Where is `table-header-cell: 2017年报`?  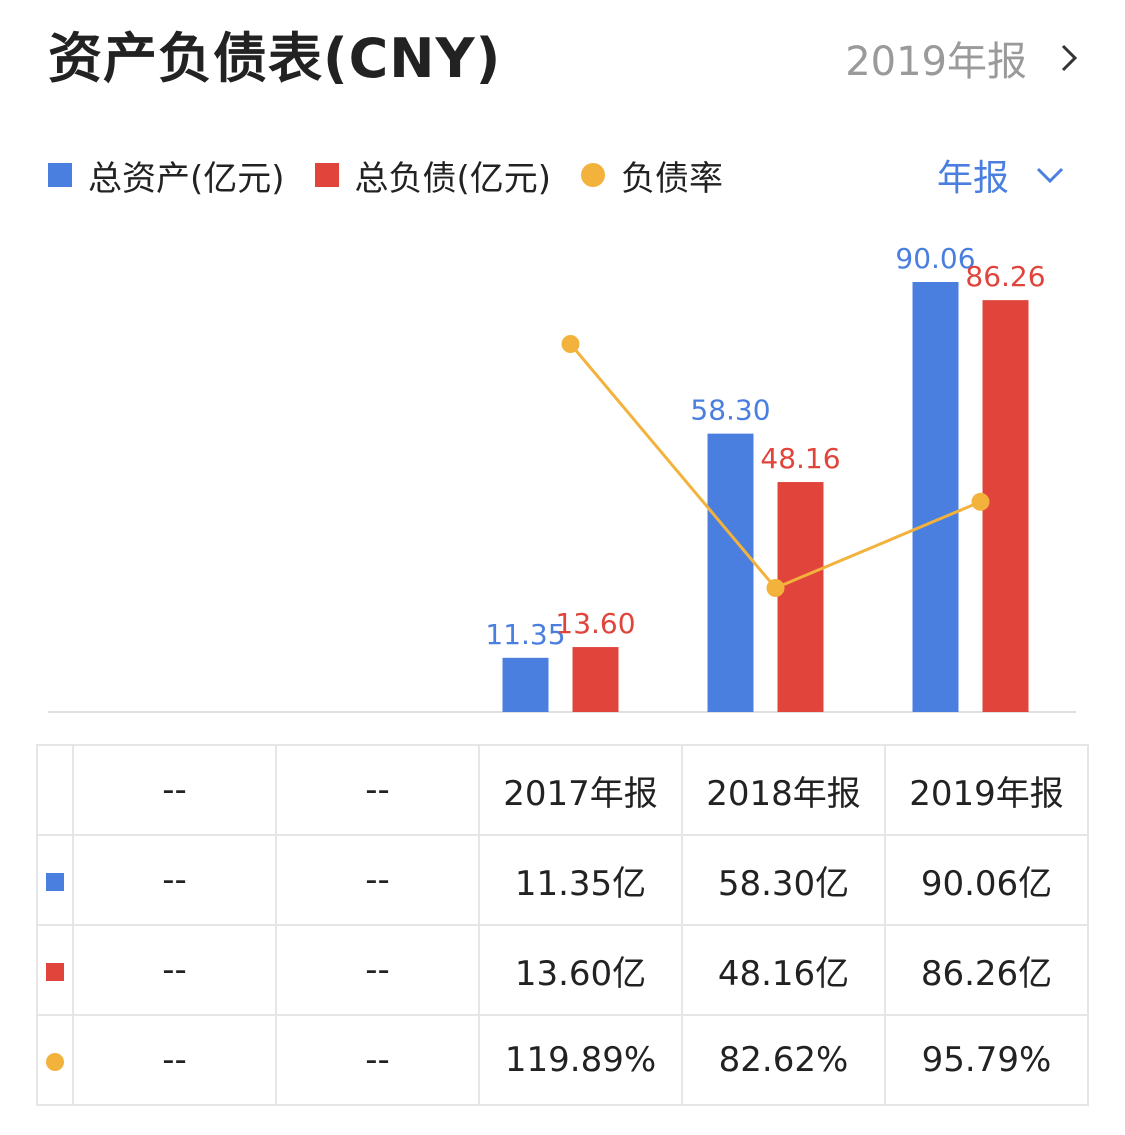
table-header-cell: 2017年报 is located at coordinates (580, 790).